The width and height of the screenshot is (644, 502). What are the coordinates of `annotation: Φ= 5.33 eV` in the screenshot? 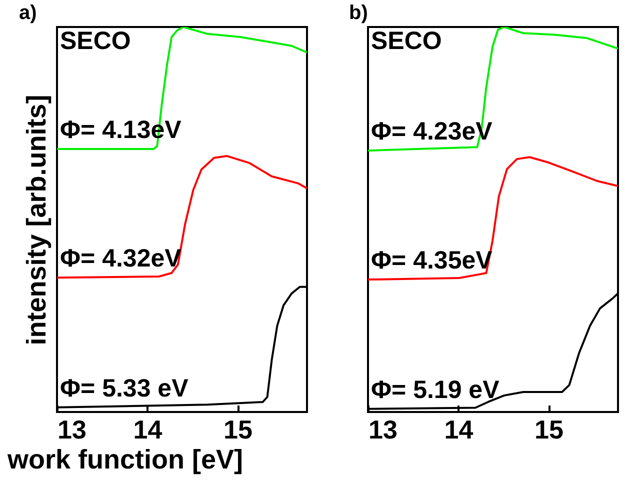 It's located at (124, 388).